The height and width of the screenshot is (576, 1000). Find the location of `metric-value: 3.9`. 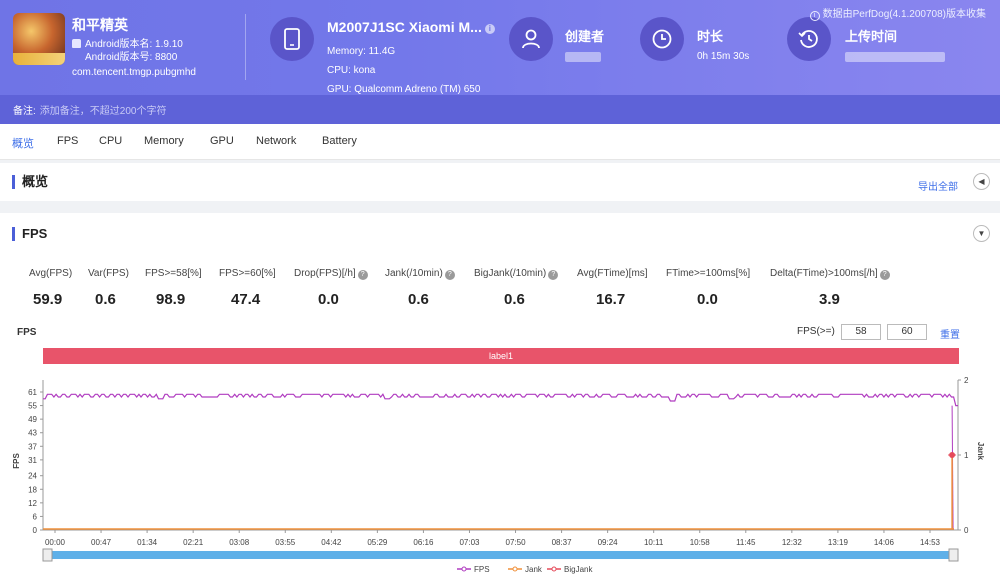

metric-value: 3.9 is located at coordinates (829, 299).